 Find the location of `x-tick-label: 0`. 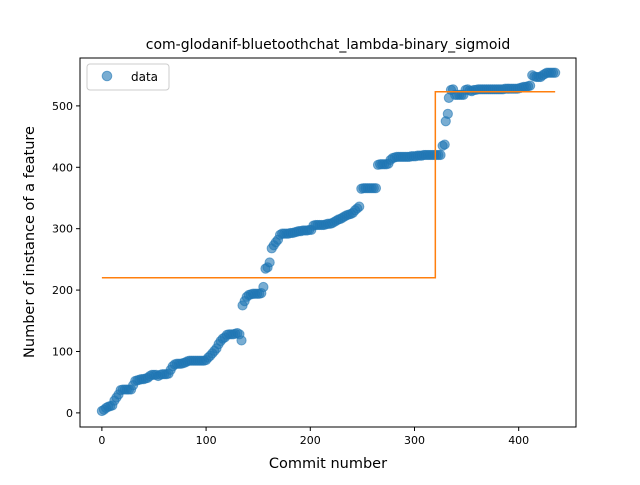

x-tick-label: 0 is located at coordinates (101, 440).